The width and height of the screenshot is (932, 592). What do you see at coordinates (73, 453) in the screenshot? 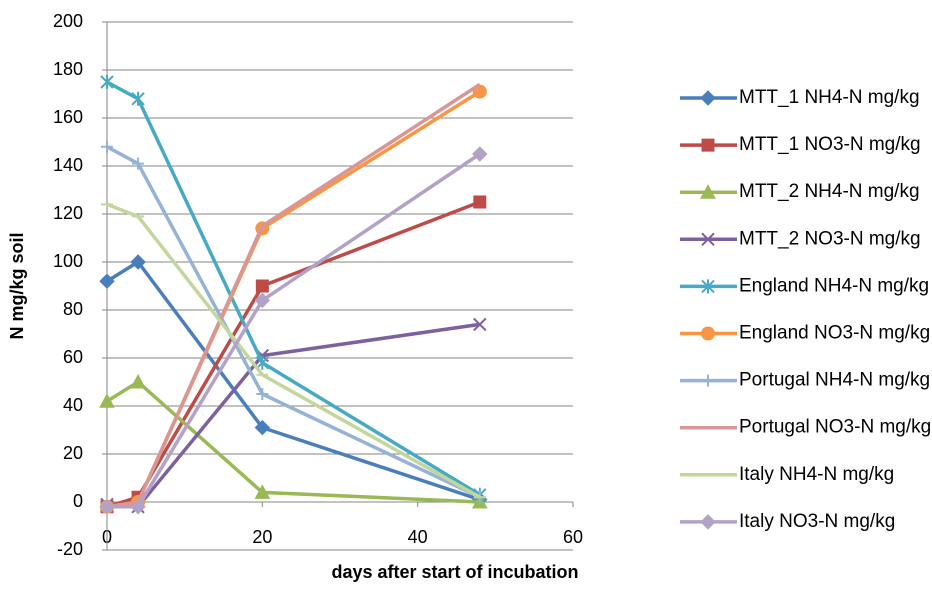
I see `y-tick-label: 20` at bounding box center [73, 453].